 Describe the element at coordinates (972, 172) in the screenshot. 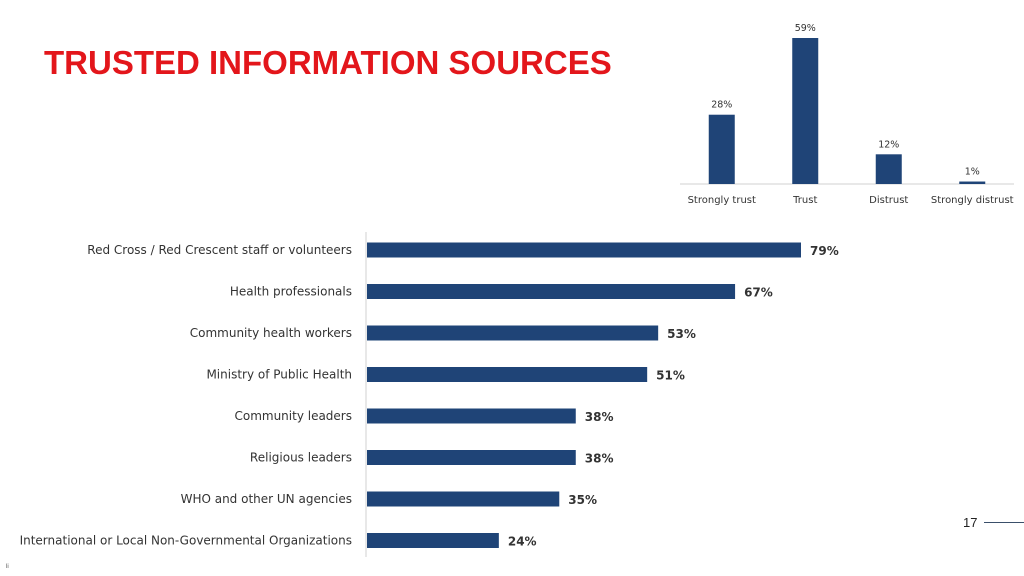

I see `data-label-3: 1%` at that location.